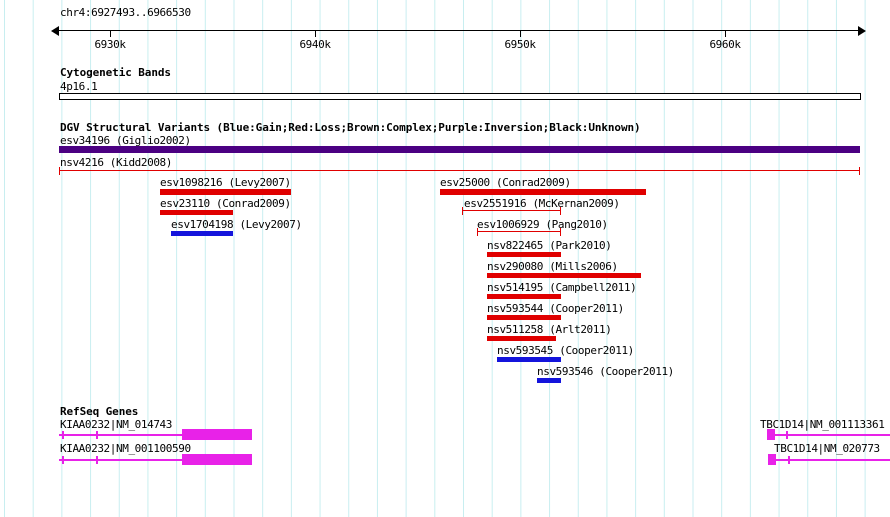 The image size is (890, 517). I want to click on variant-label-esv1704198: esv1704198 (Levy2007), so click(236, 224).